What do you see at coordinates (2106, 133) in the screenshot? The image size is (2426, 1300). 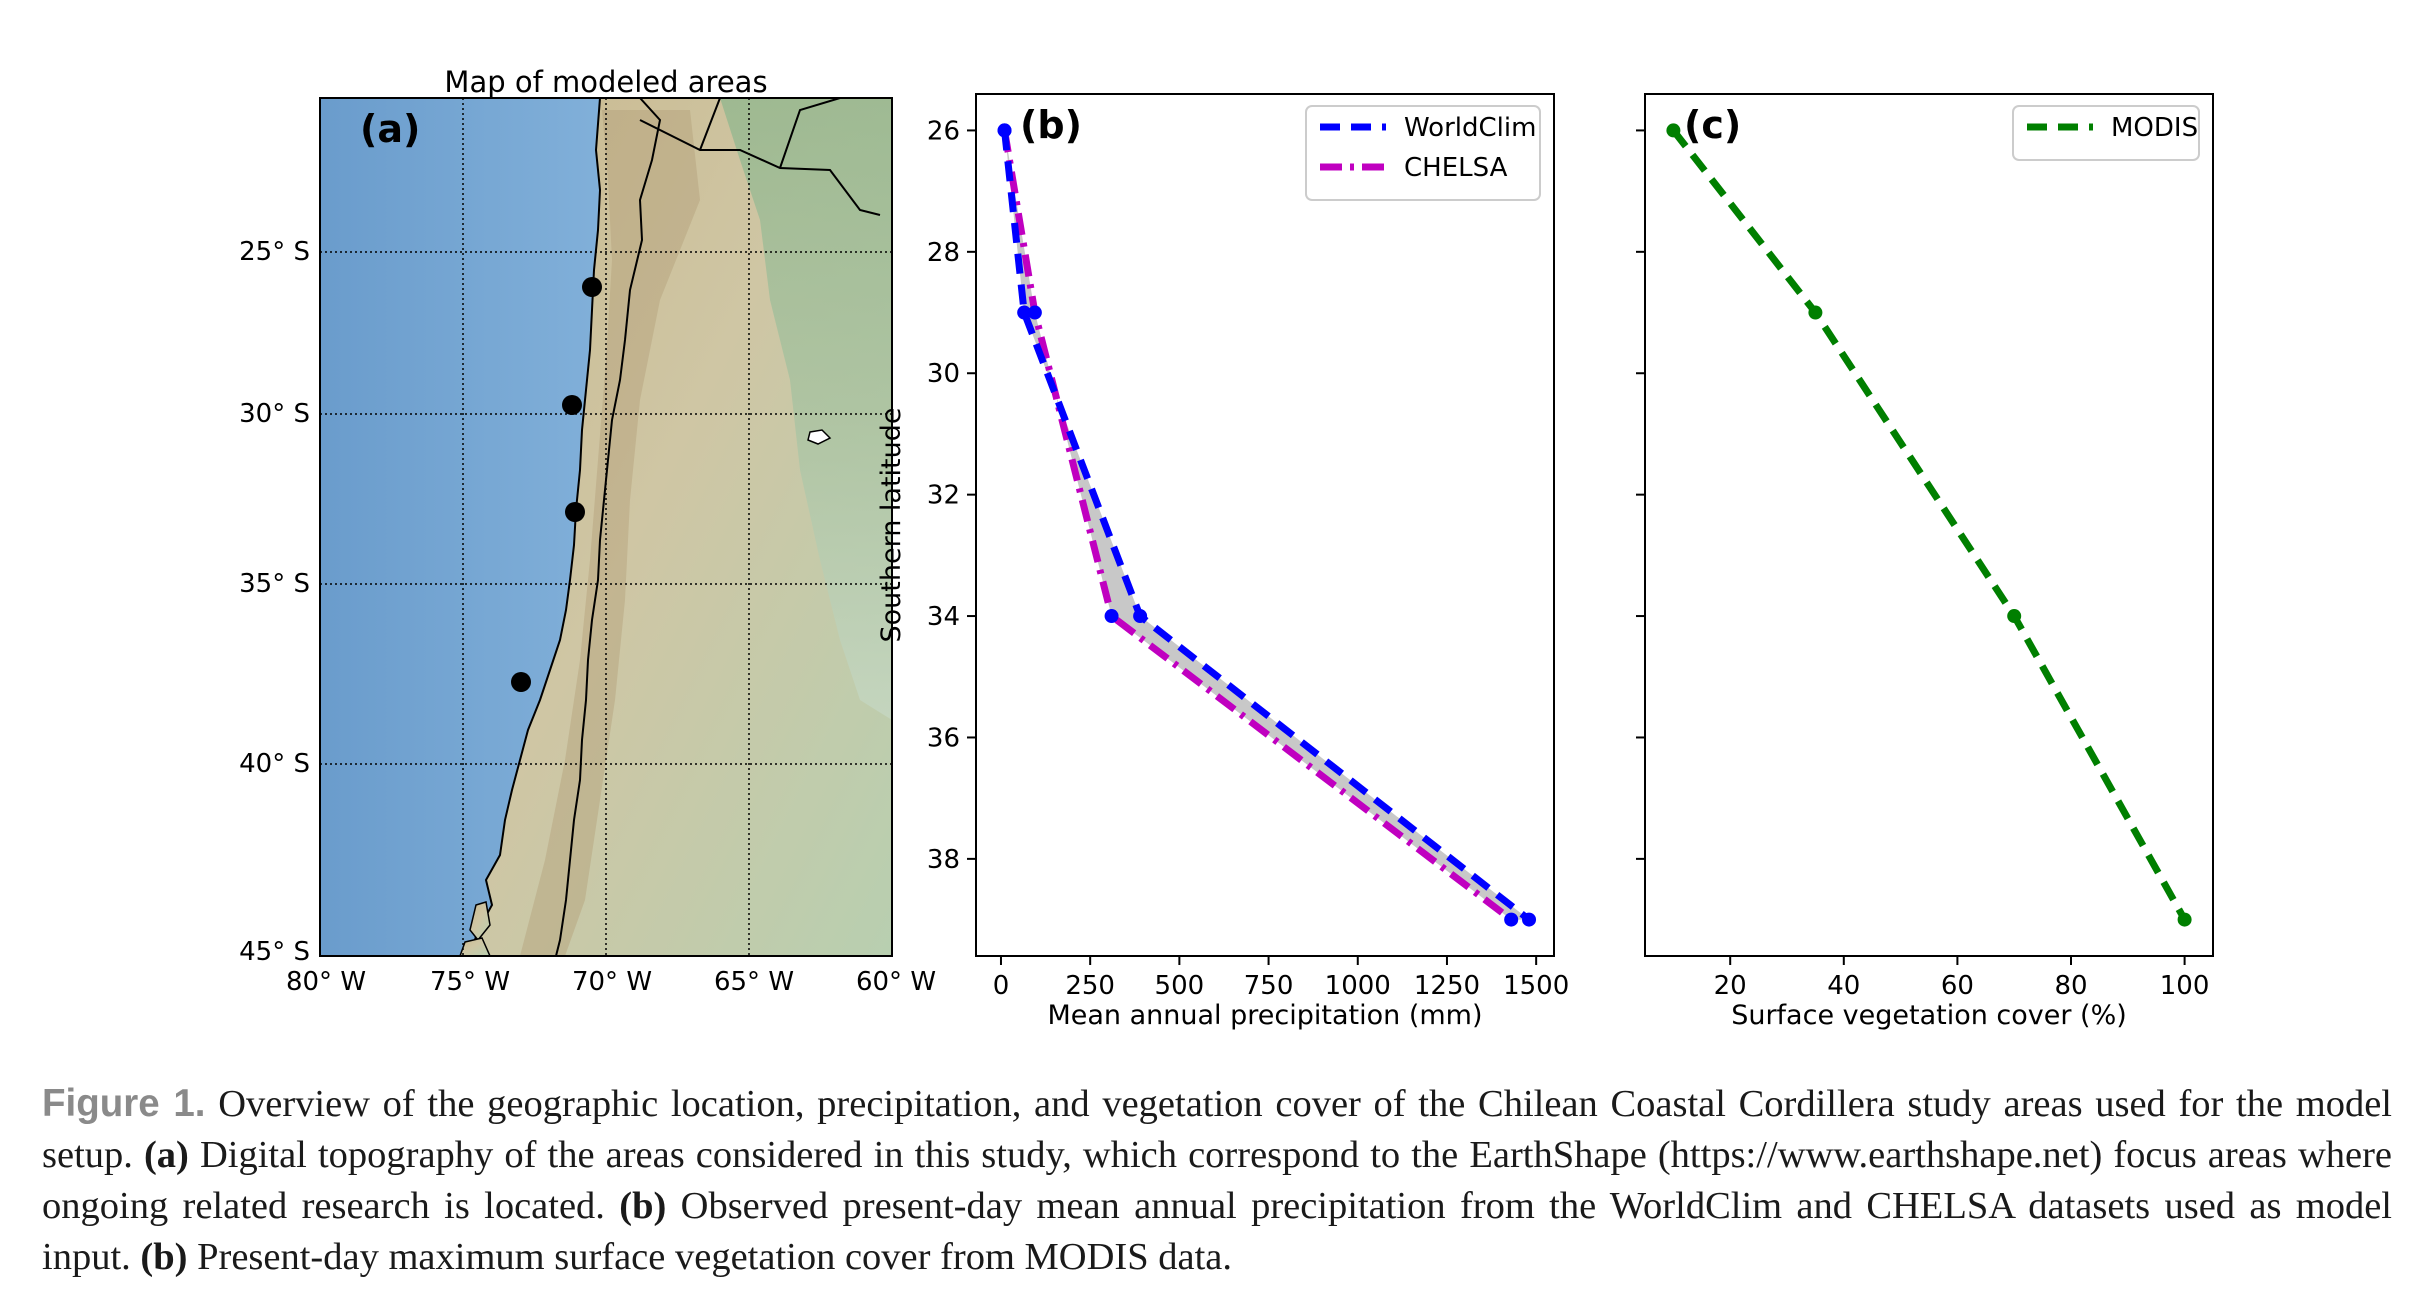 I see `legend-box` at bounding box center [2106, 133].